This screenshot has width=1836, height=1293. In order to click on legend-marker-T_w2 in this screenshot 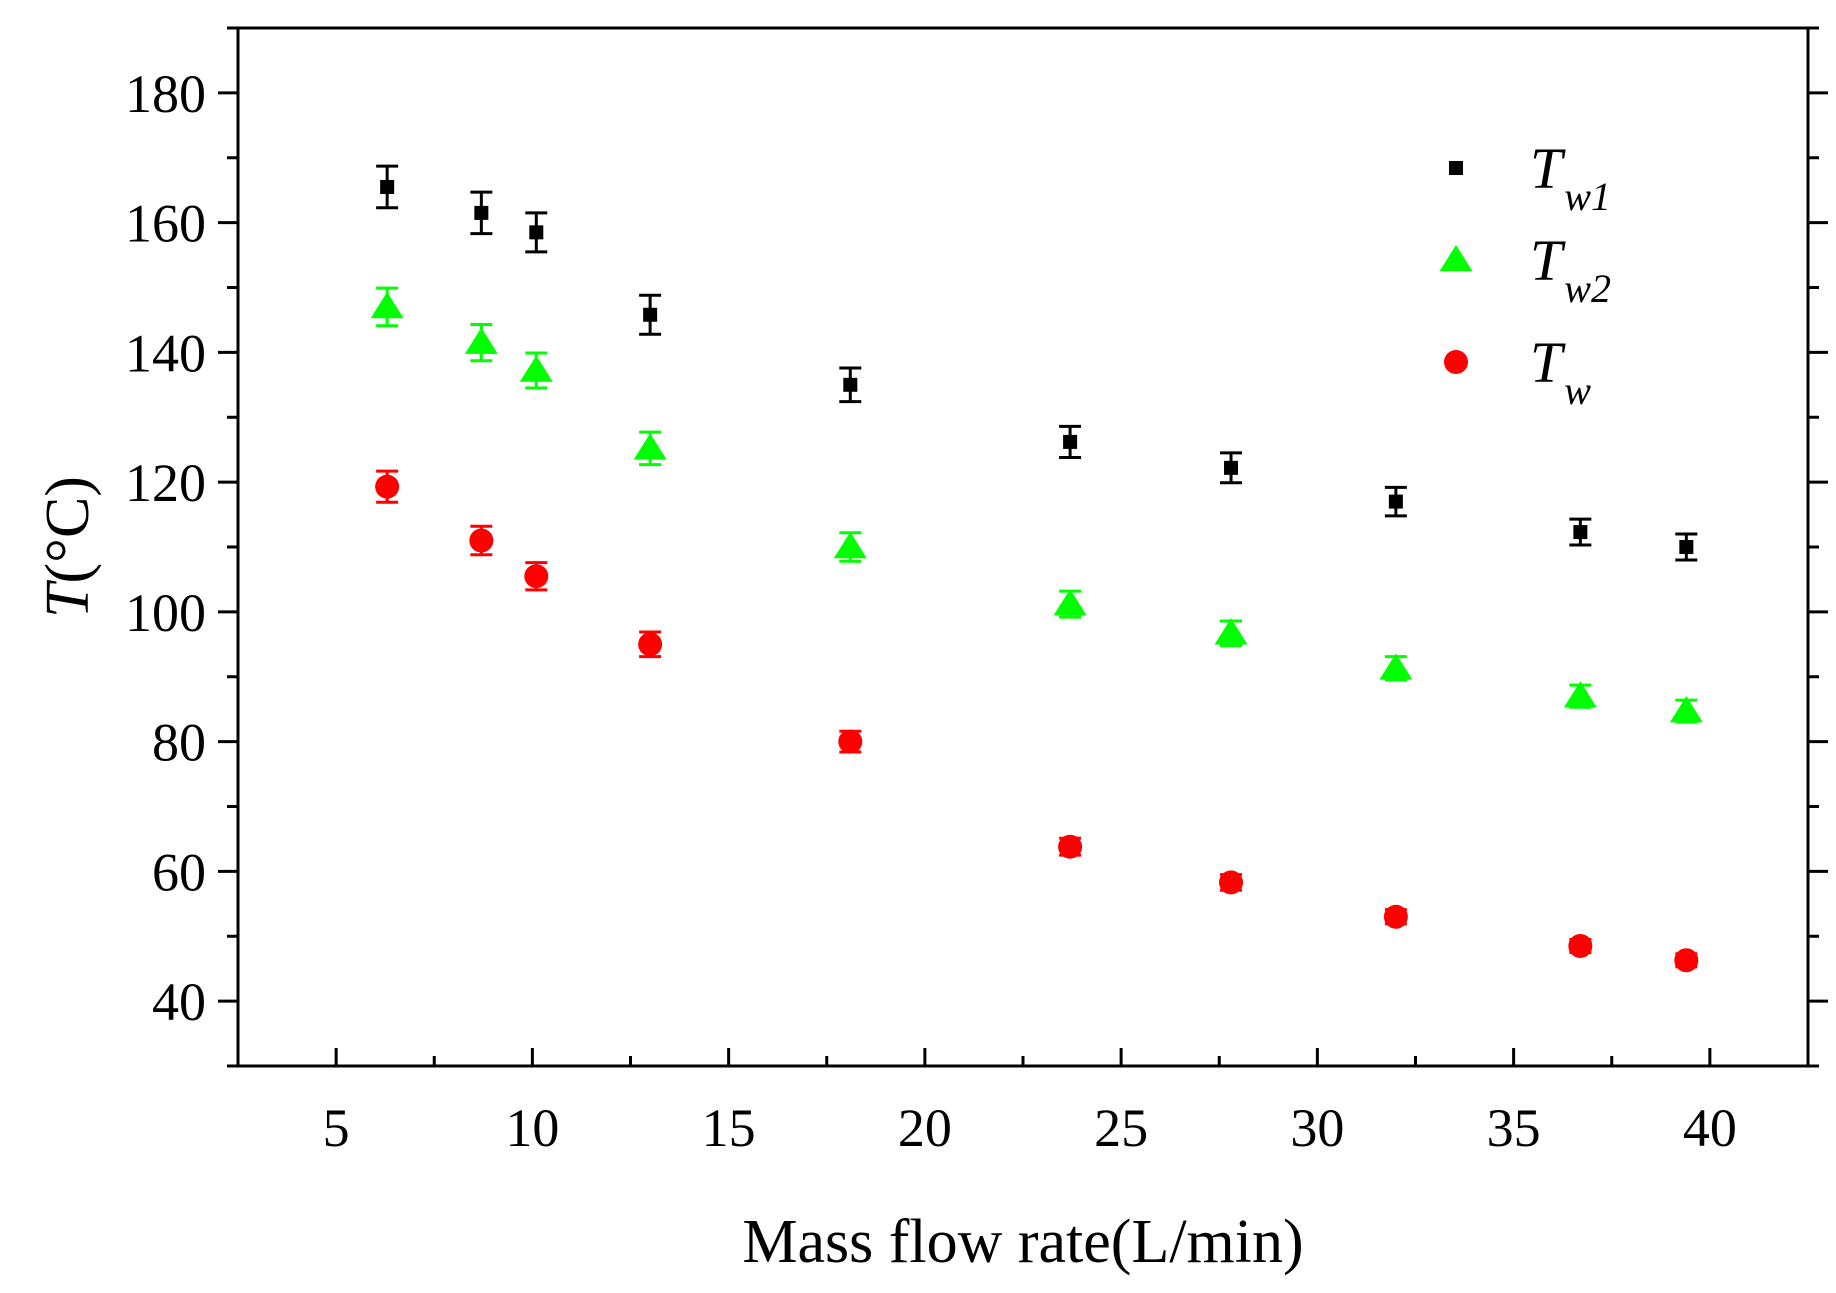, I will do `click(1456, 258)`.